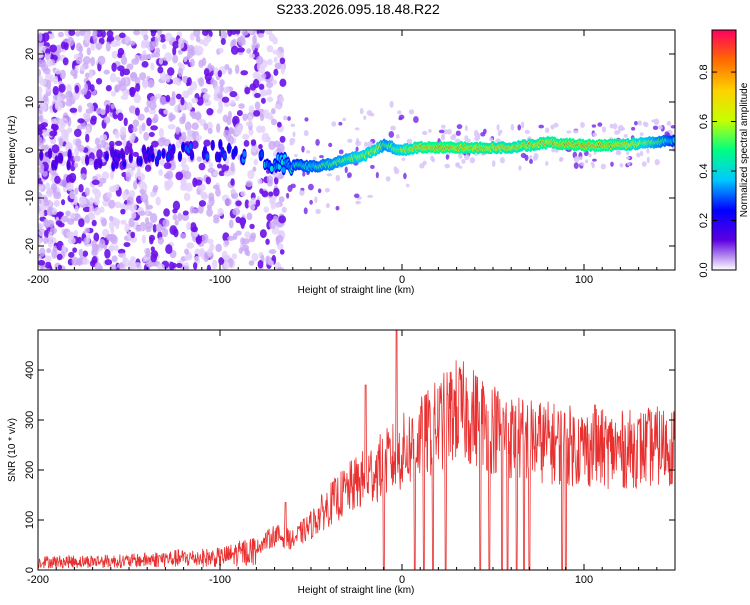  I want to click on spectrogram-y-label: Frequency (Hz), so click(12, 150).